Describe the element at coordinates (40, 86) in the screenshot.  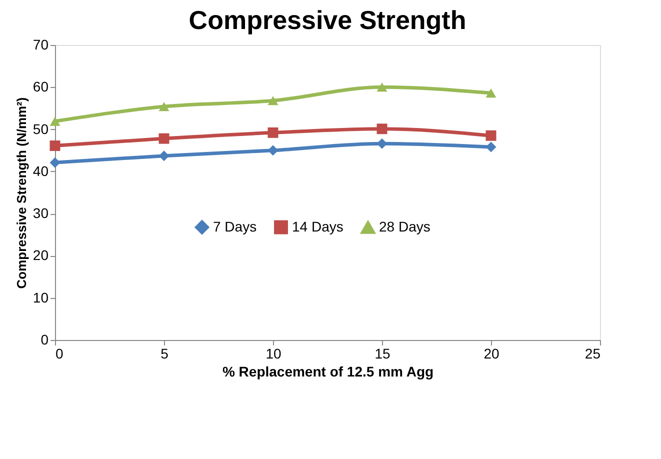
I see `y-tick-label: 60` at that location.